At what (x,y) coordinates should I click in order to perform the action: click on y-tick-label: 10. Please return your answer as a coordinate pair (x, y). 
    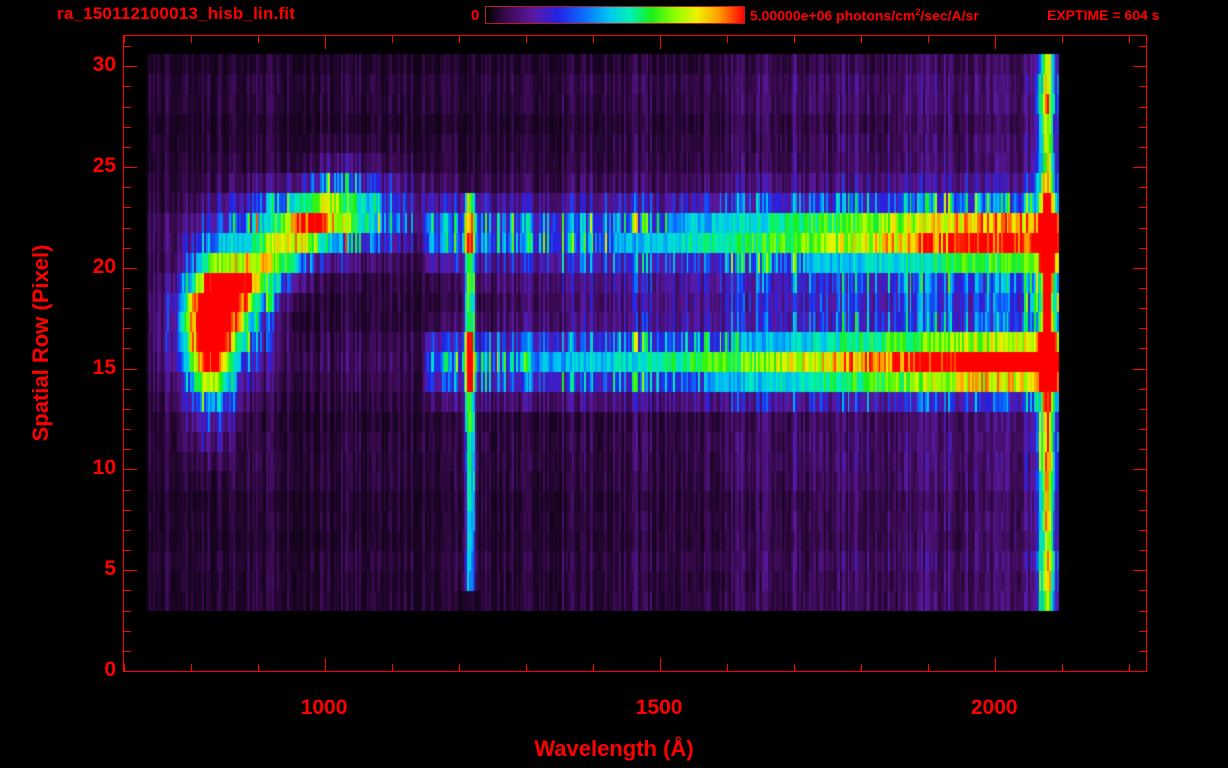
    Looking at the image, I should click on (104, 468).